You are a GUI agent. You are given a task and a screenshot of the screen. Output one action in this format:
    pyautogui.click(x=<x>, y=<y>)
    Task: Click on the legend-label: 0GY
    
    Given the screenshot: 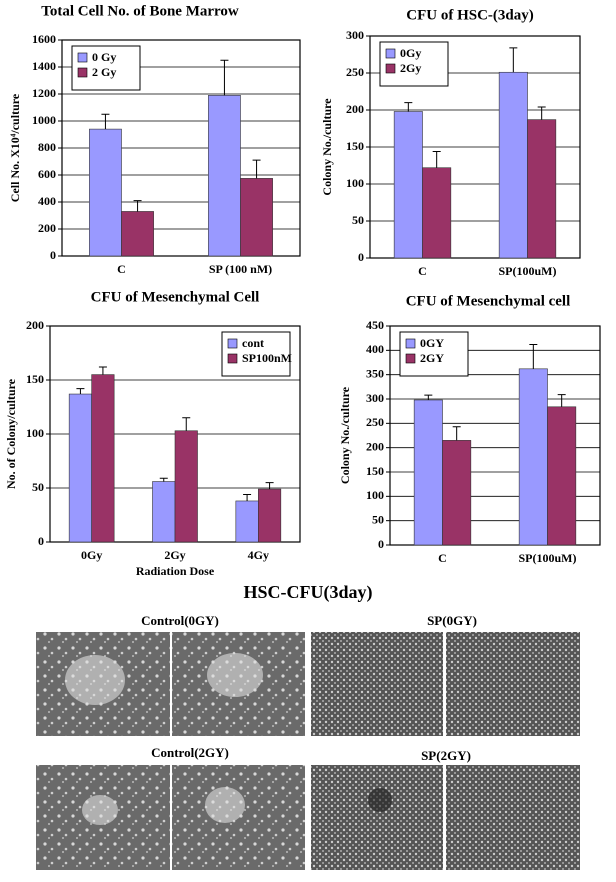 What is the action you would take?
    pyautogui.click(x=432, y=343)
    